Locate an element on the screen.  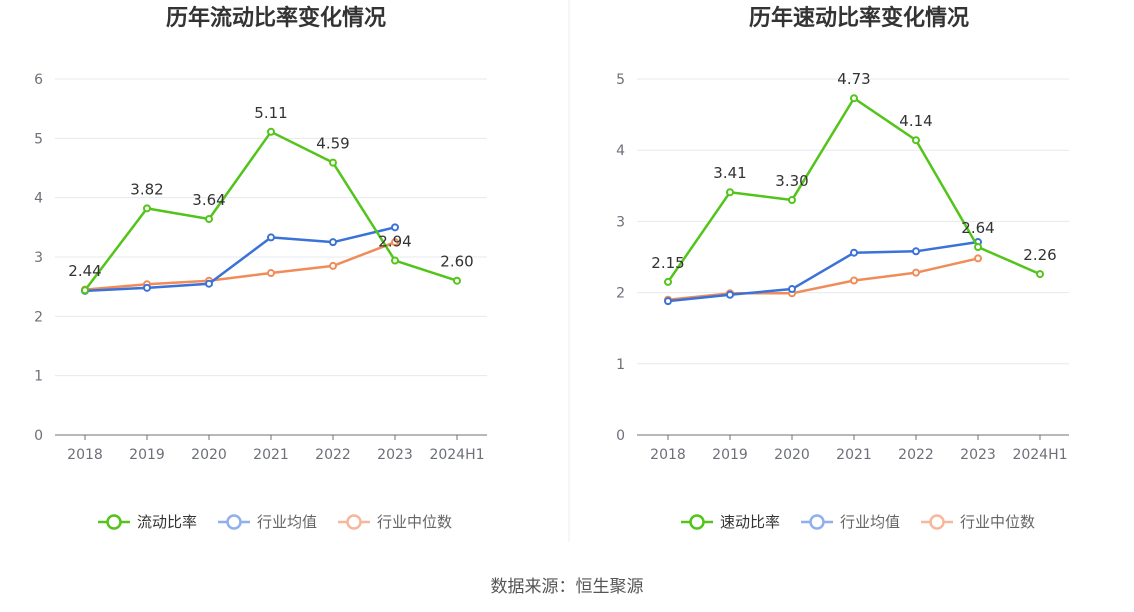
chart-title: 历年流动比率变化情况 is located at coordinates (276, 18).